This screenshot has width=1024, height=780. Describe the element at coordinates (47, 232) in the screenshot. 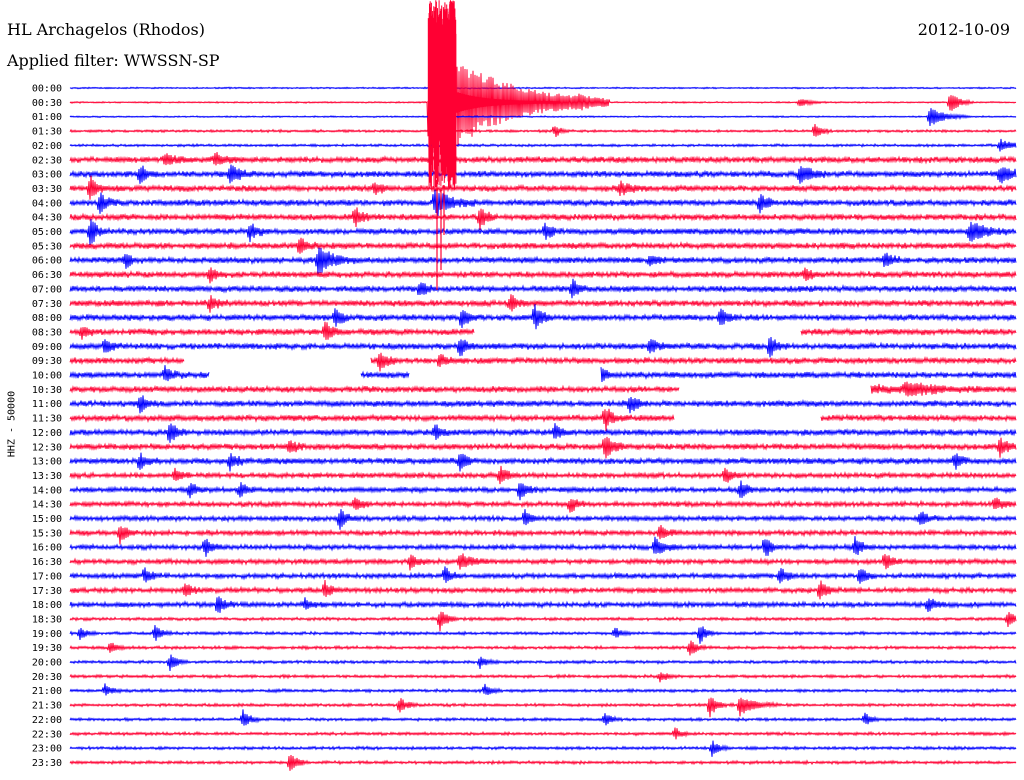

I see `row-time-label: 05:00` at that location.